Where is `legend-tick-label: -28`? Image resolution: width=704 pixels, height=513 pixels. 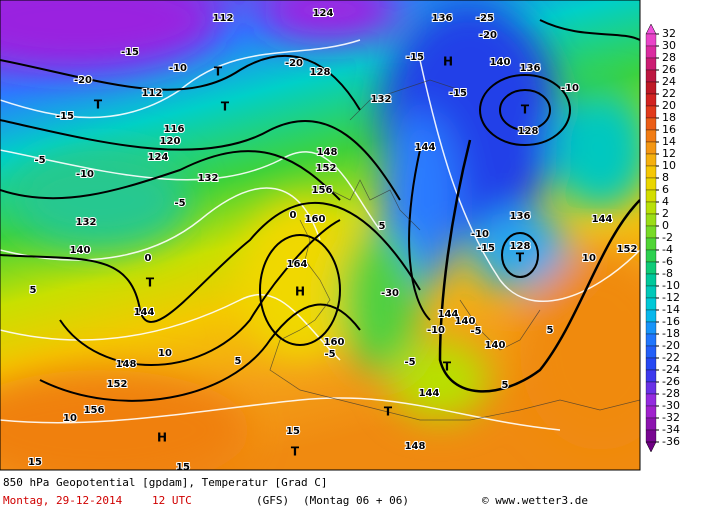 legend-tick-label: -28 is located at coordinates (671, 393).